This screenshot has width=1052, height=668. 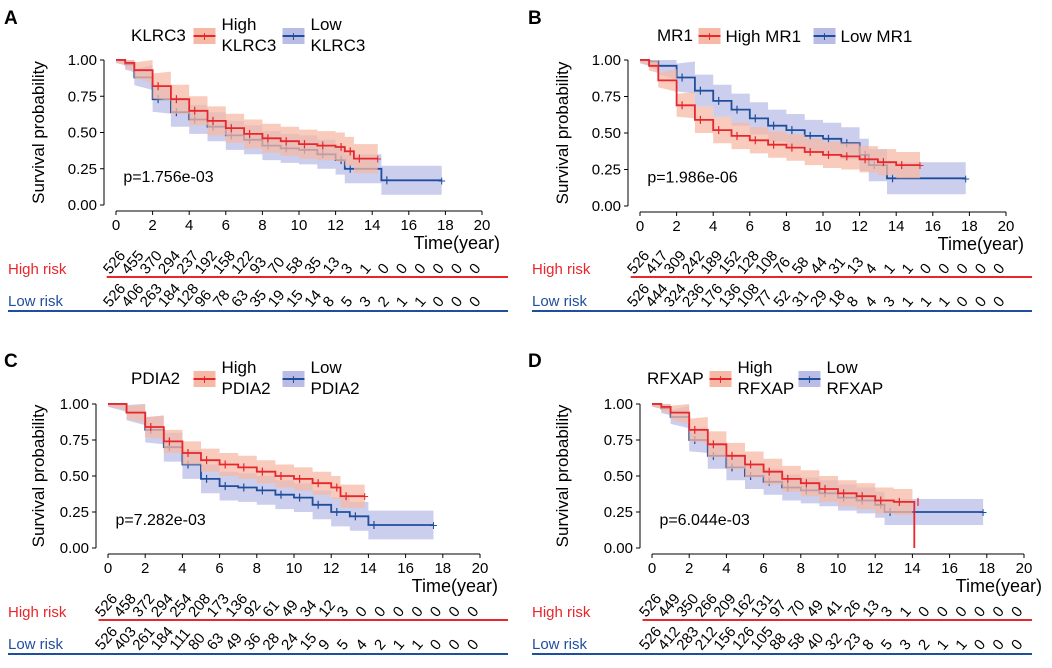 I want to click on risk-count-low: 8, so click(x=853, y=301).